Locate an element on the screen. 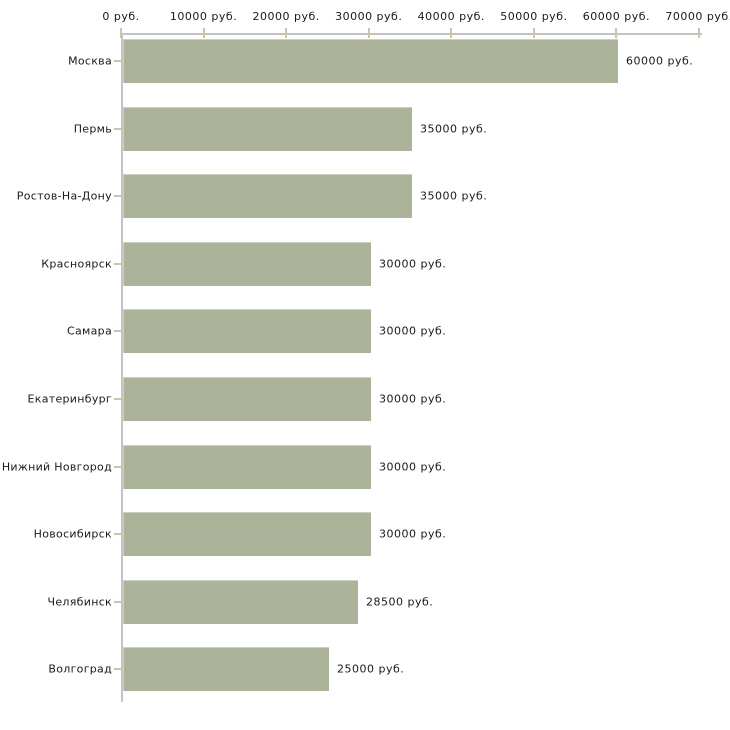 The image size is (730, 730). x-tick-label: 0 руб. is located at coordinates (121, 16).